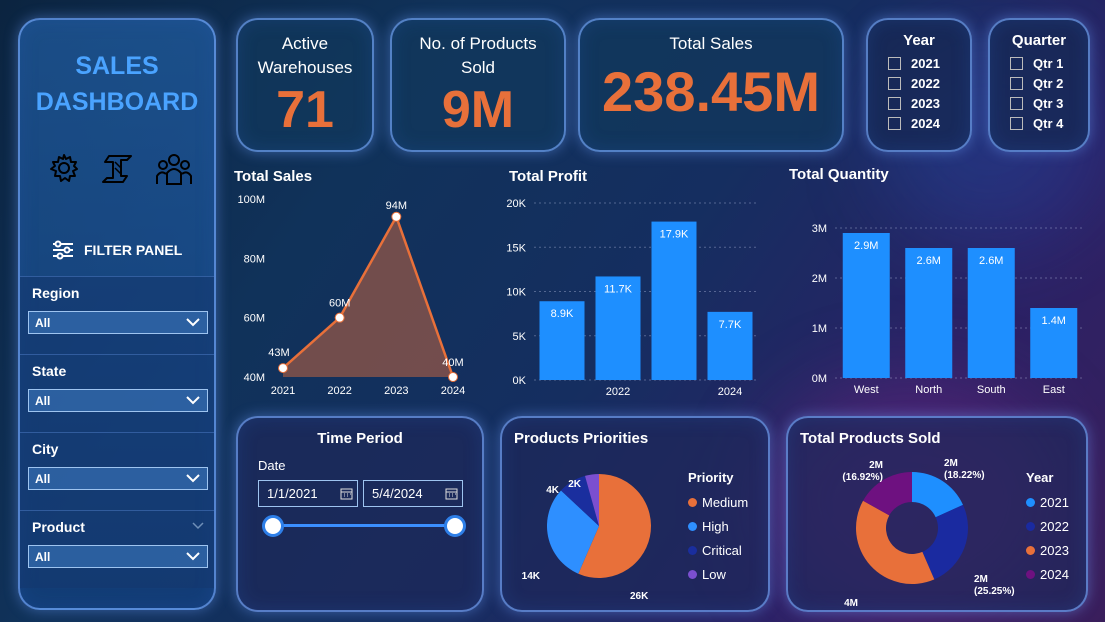 Image resolution: width=1105 pixels, height=622 pixels. What do you see at coordinates (117, 102) in the screenshot?
I see `dashboard-title-line2: DASHBOARD` at bounding box center [117, 102].